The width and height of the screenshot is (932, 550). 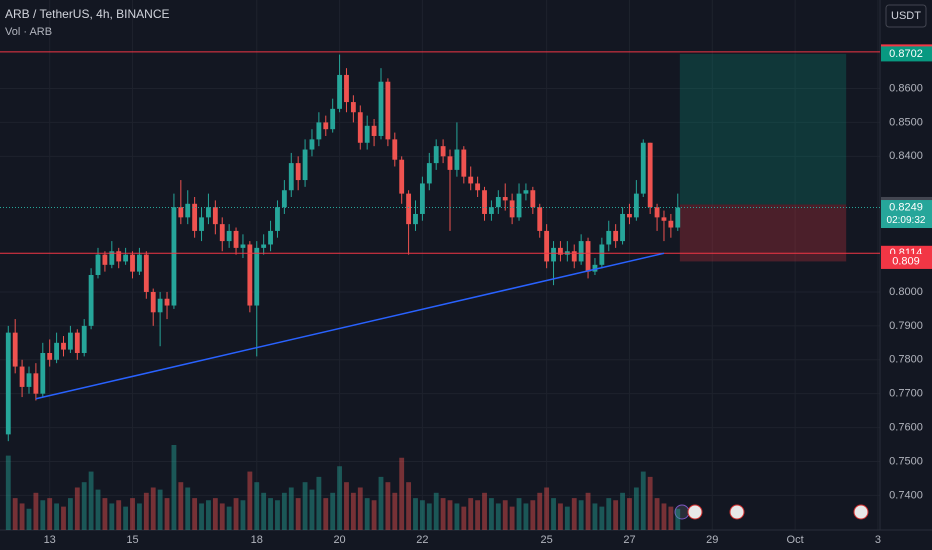 I want to click on y-tick-label: 0.7400, so click(x=906, y=495).